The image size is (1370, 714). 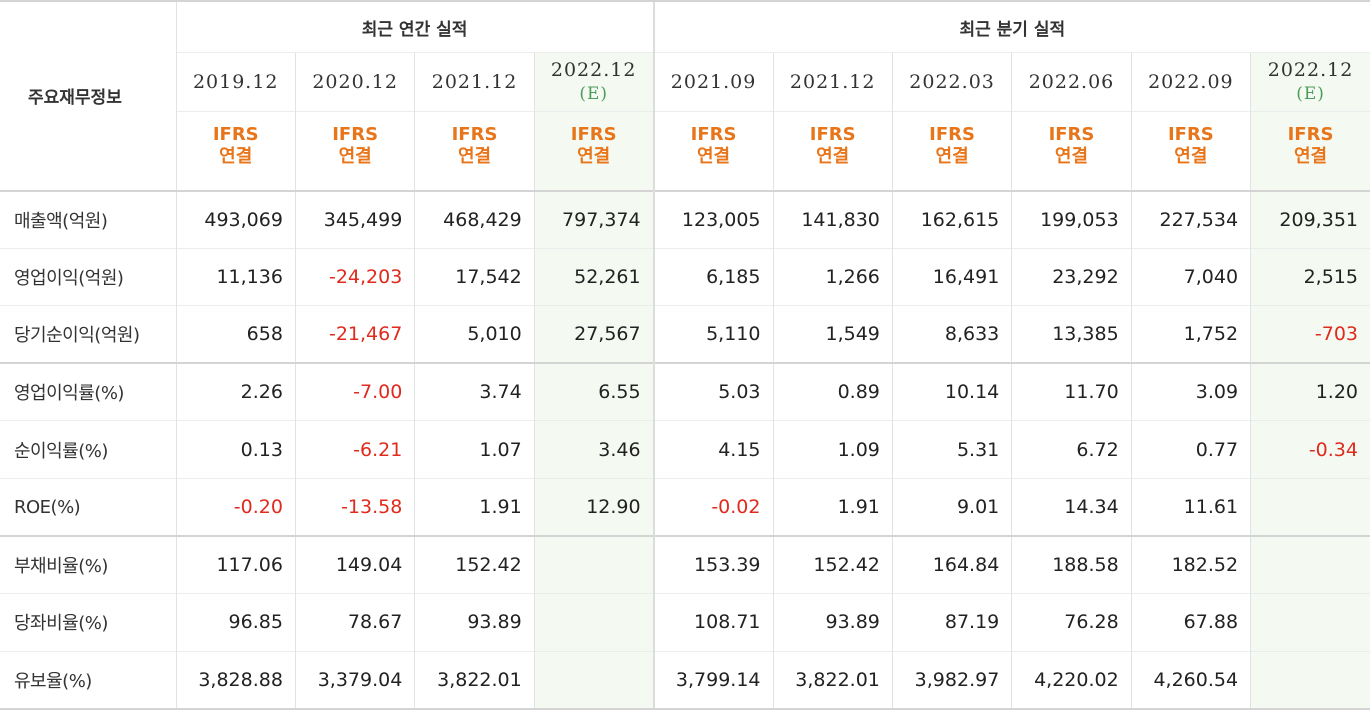 I want to click on value-cell: -0.02, so click(x=712, y=507).